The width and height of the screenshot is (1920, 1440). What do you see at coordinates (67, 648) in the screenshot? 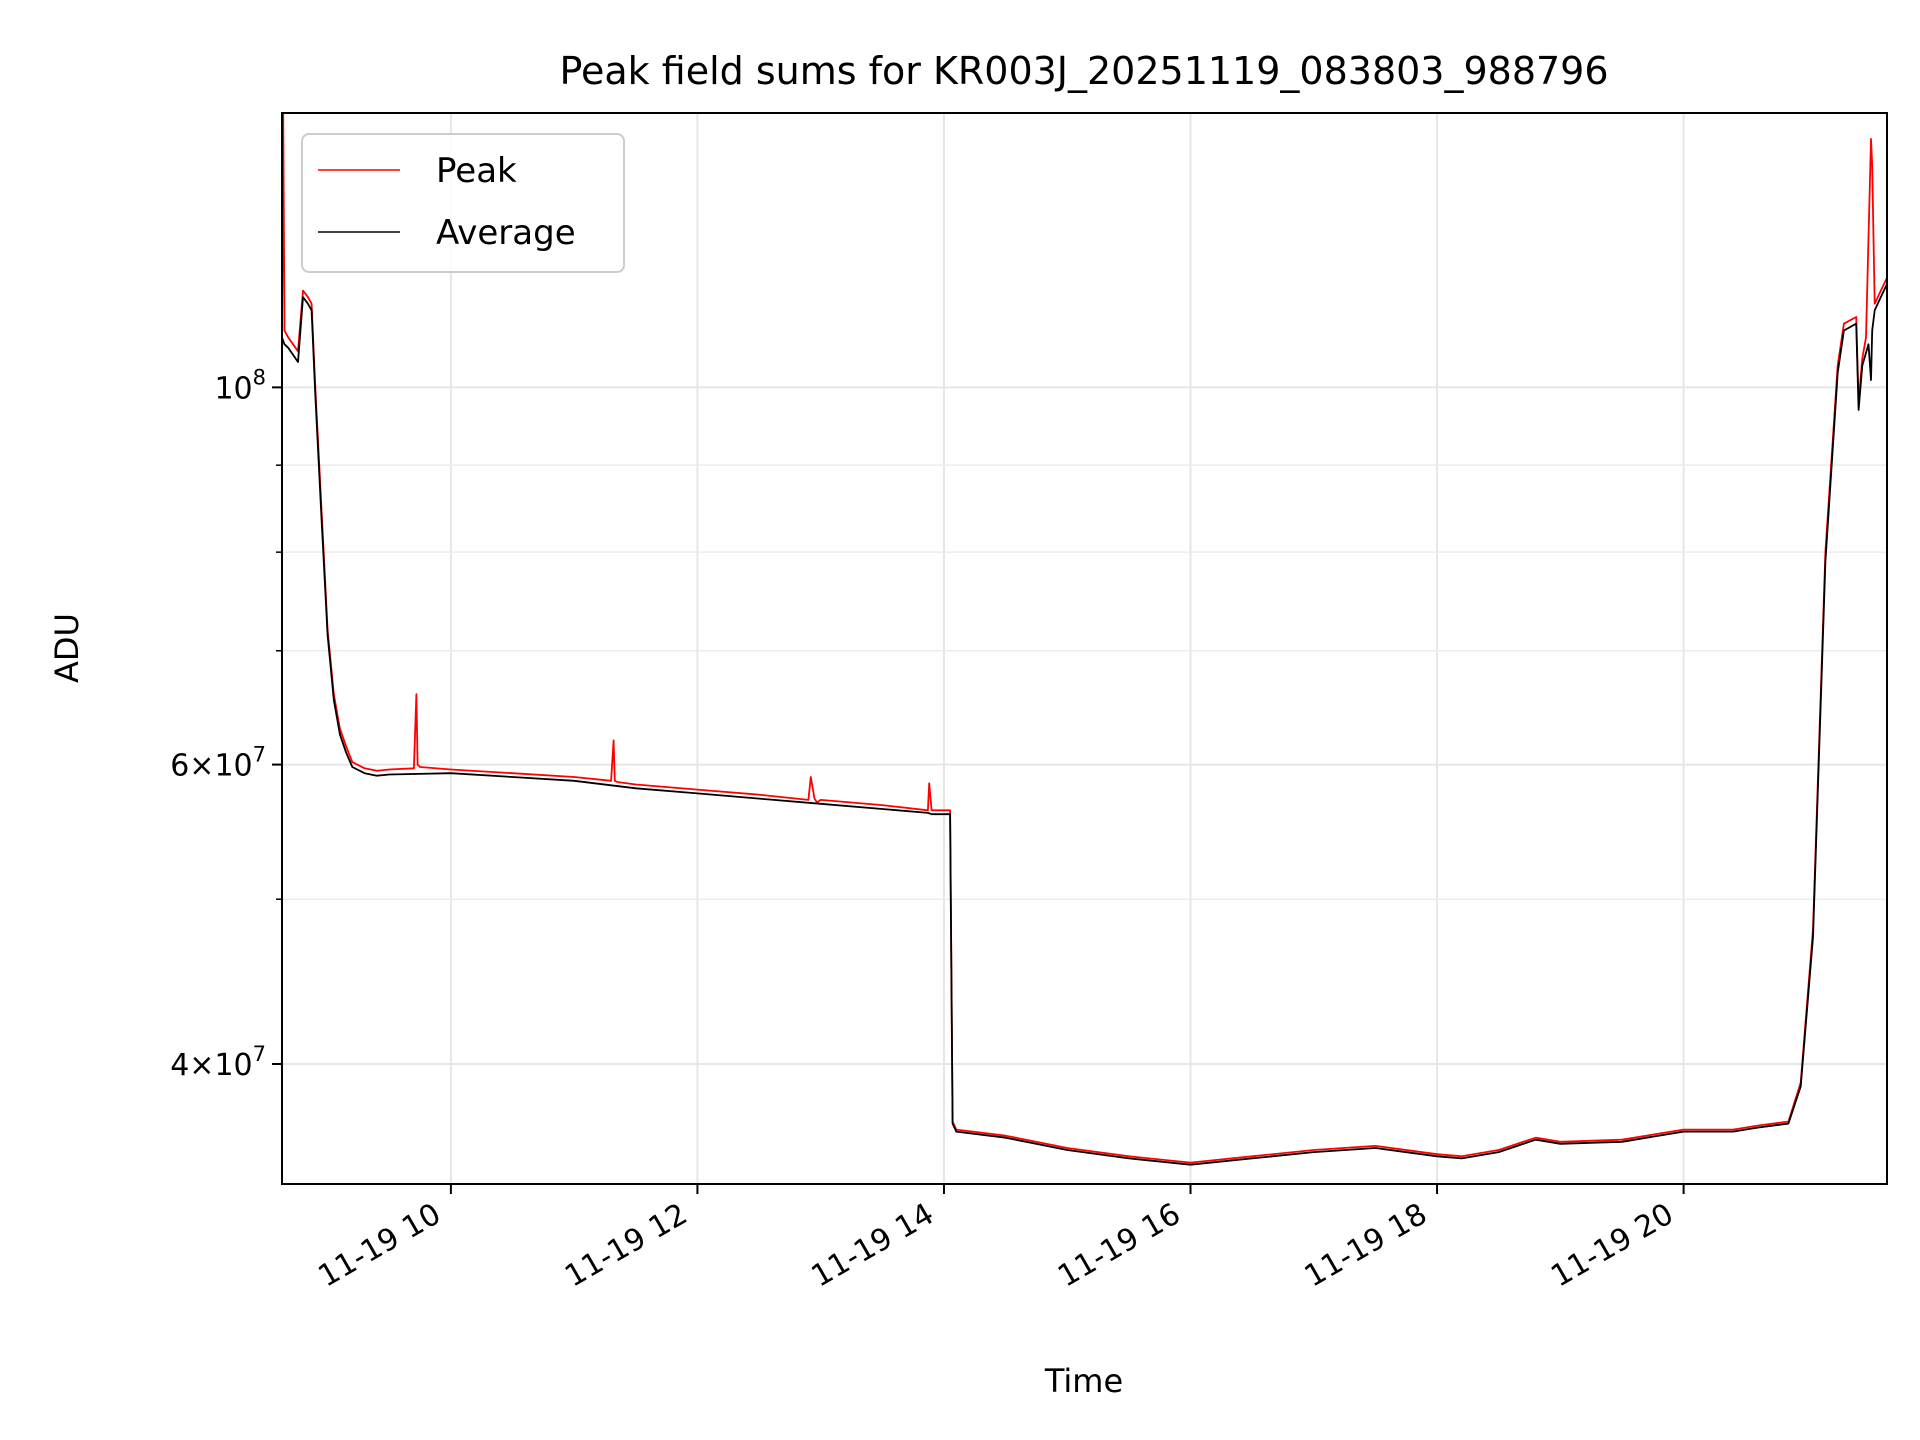
I see `y-axis-title: ADU` at bounding box center [67, 648].